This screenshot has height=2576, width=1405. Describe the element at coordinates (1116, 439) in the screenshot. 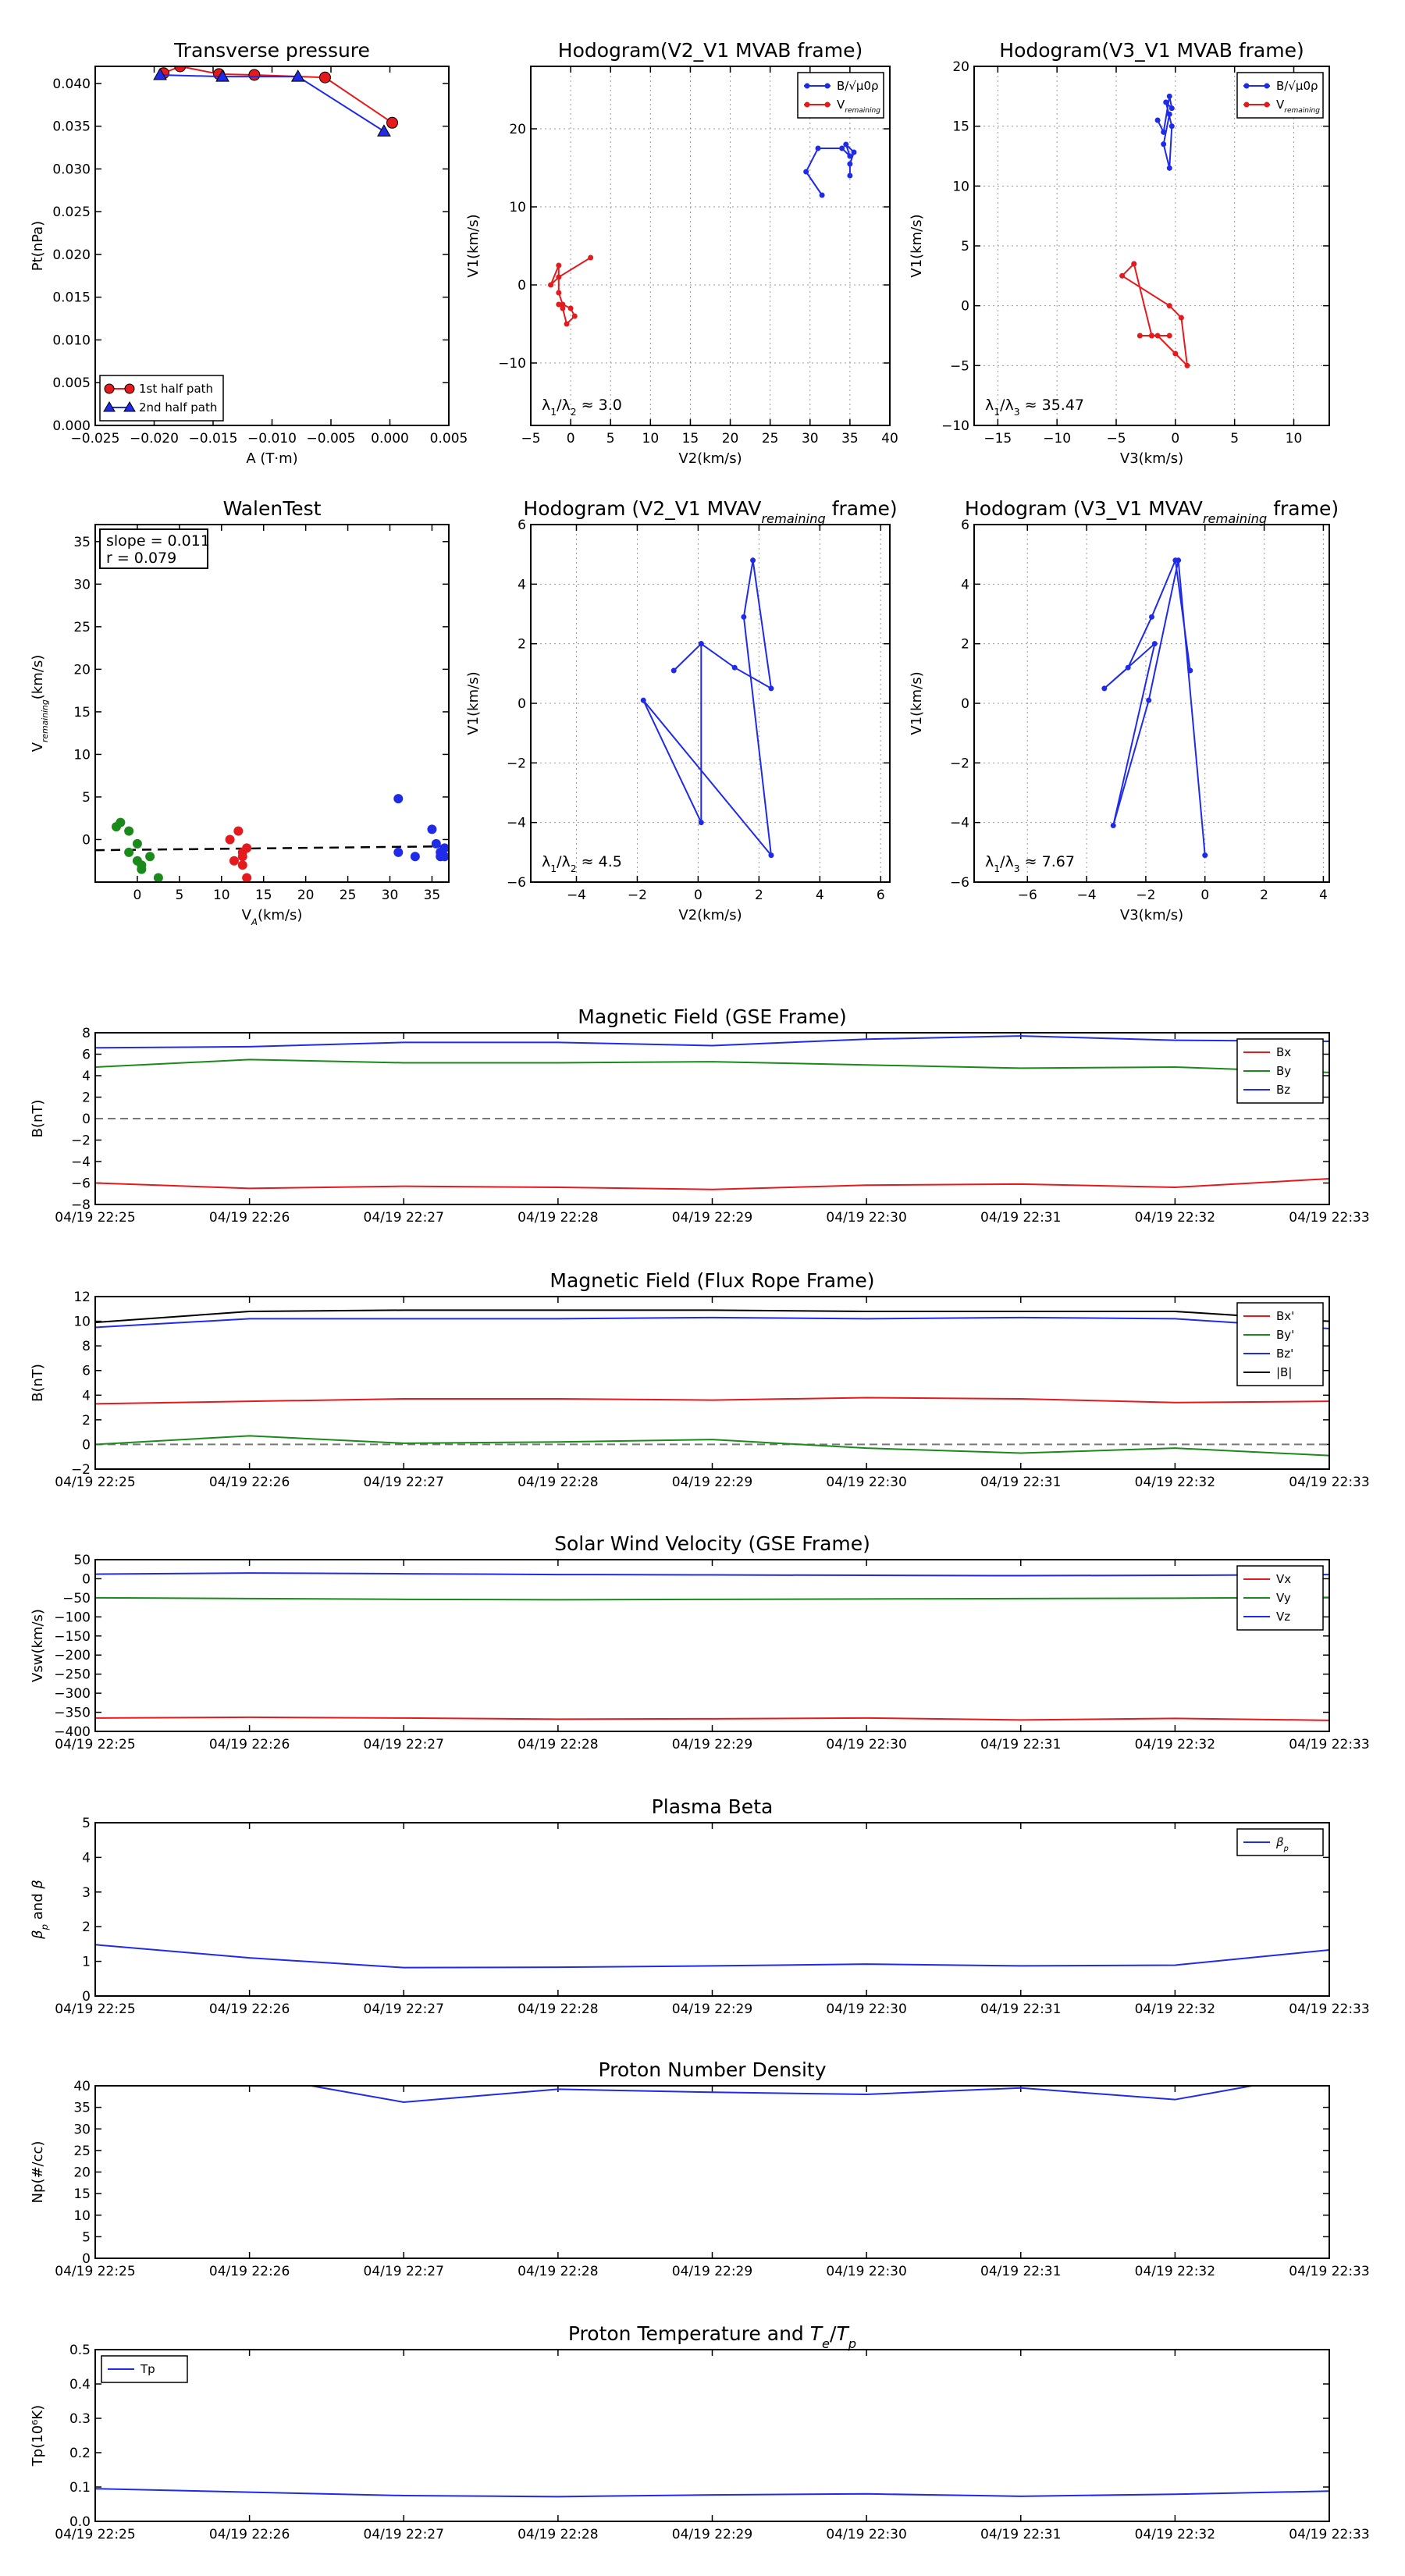

I see `x-tick-label: −5` at that location.